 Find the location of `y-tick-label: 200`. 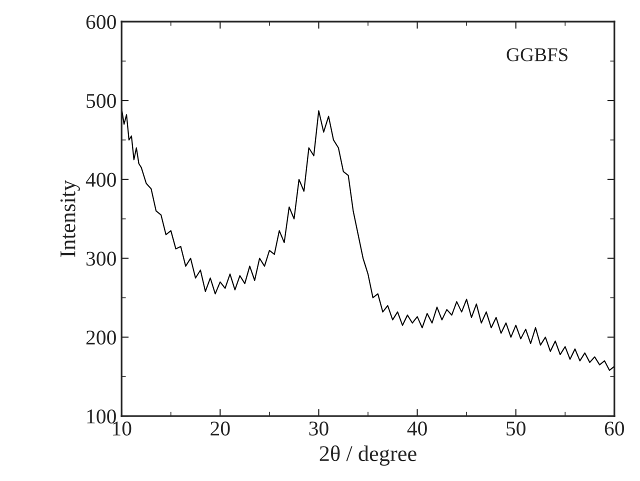

y-tick-label: 200 is located at coordinates (101, 337).